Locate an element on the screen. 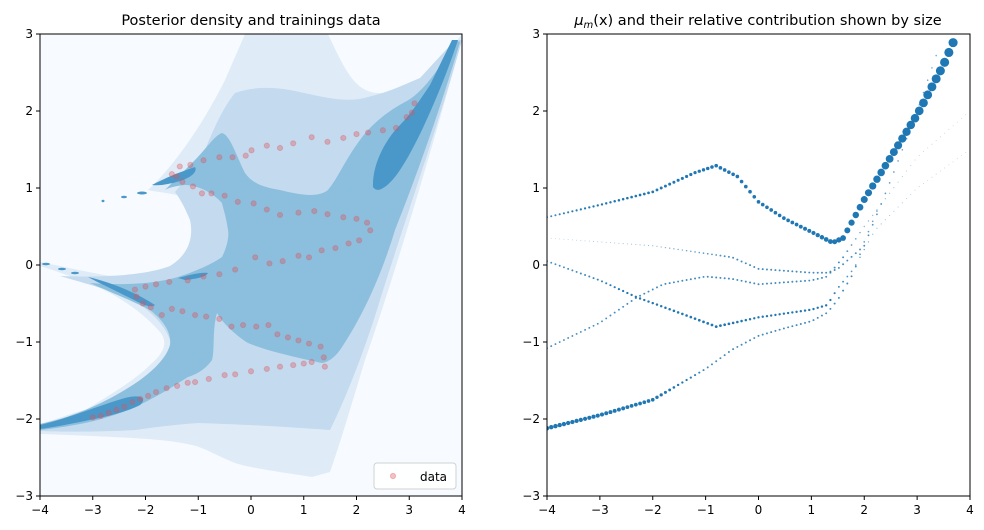  contour-level-4-upper-left is located at coordinates (174, 176).